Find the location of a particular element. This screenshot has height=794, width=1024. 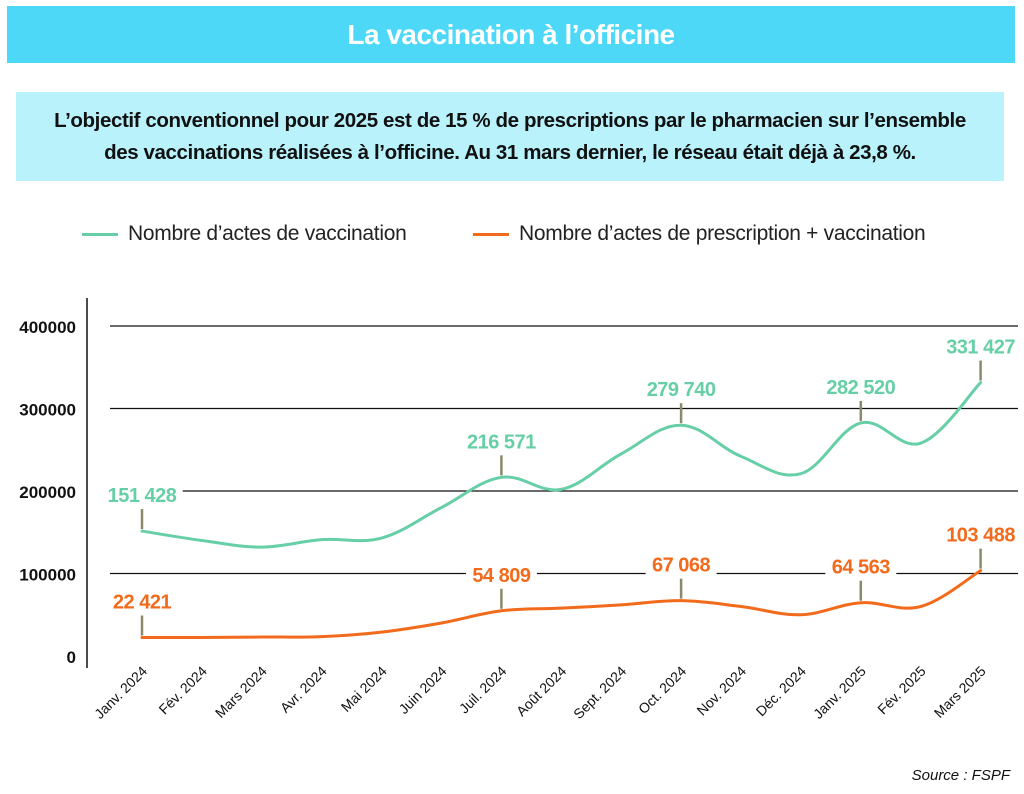

x-tick-label: Fév. 2025 is located at coordinates (901, 690).